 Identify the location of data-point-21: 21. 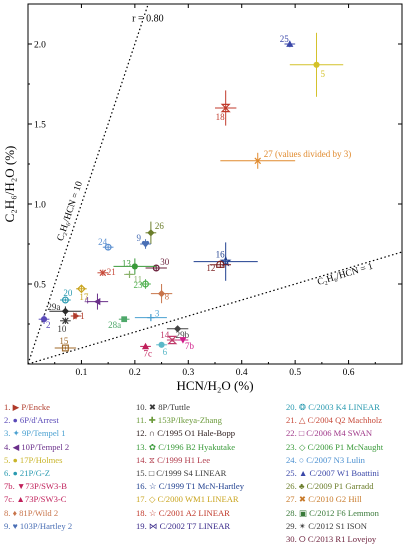
(106, 272).